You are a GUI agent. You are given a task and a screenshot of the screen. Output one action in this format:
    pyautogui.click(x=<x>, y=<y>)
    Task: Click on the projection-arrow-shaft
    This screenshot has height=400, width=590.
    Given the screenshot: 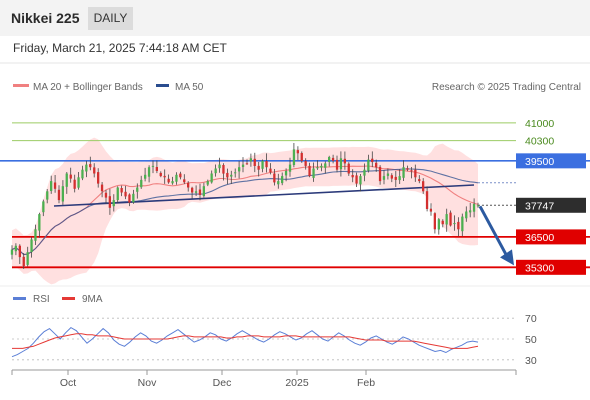 What is the action you would take?
    pyautogui.click(x=493, y=231)
    